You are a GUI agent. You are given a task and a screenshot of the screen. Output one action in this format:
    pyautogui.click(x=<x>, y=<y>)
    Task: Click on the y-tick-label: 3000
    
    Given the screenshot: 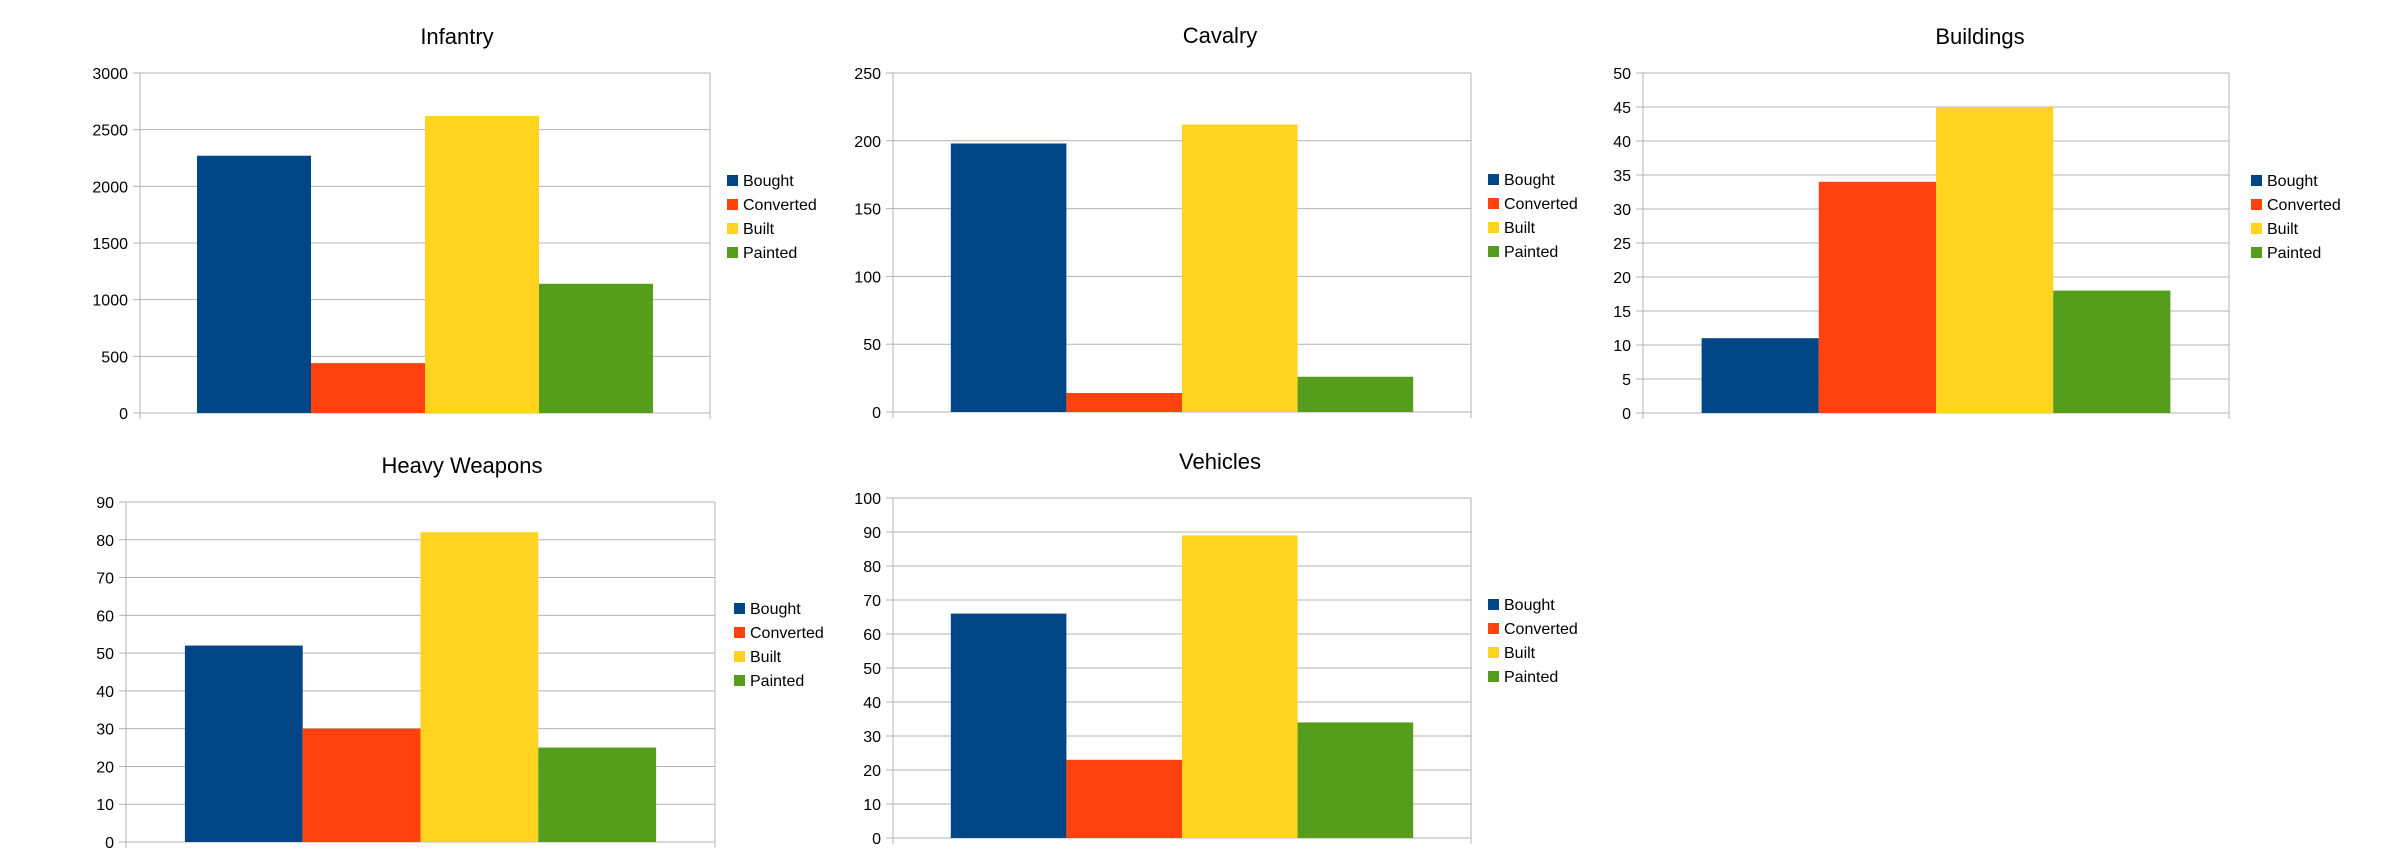 What is the action you would take?
    pyautogui.click(x=110, y=74)
    